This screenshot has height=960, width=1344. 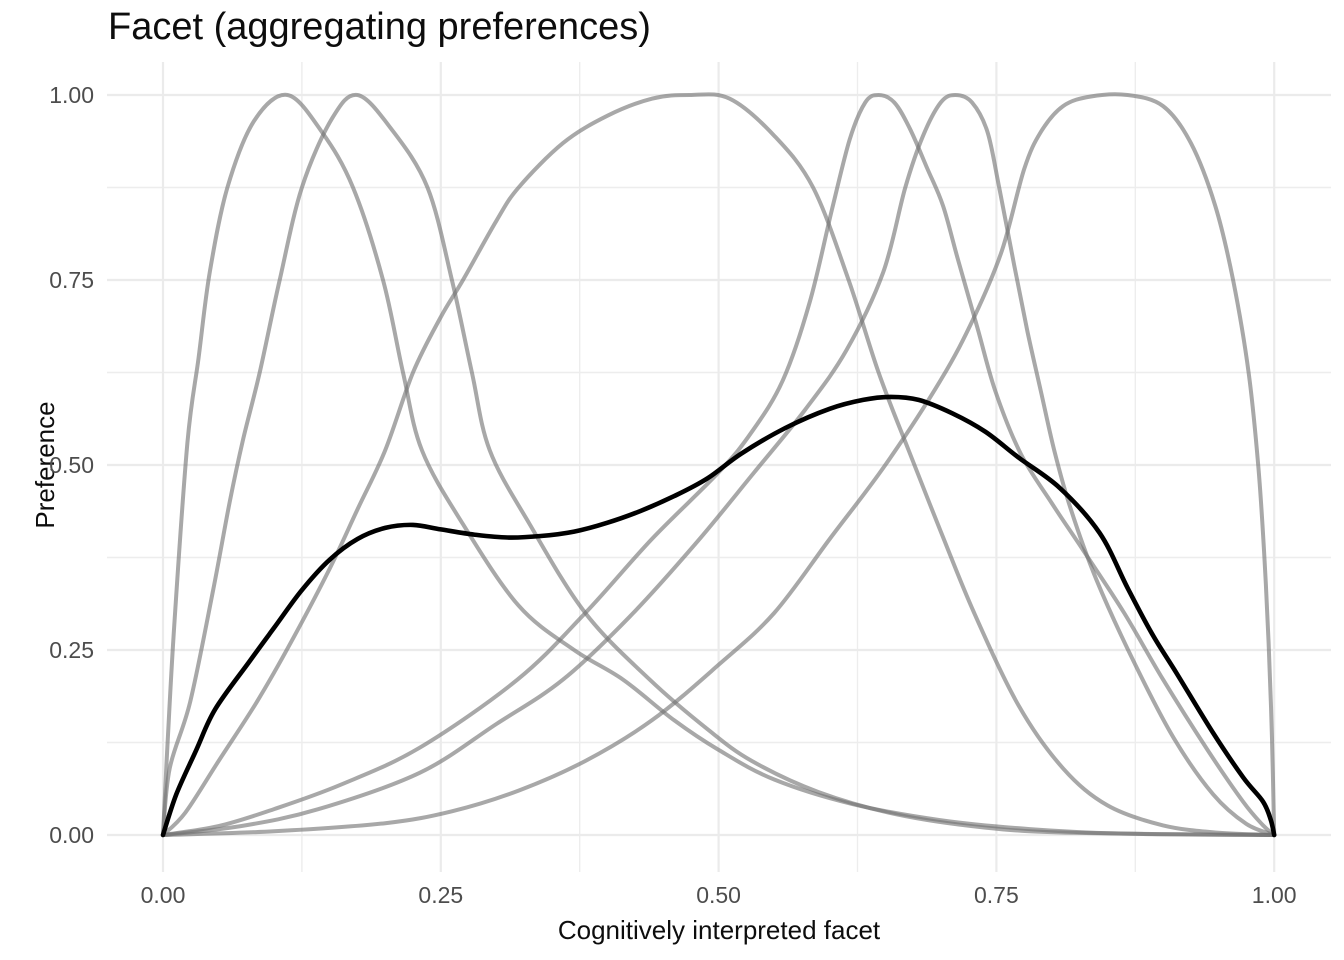 What do you see at coordinates (719, 930) in the screenshot?
I see `x-axis-title: Cognitively interpreted facet` at bounding box center [719, 930].